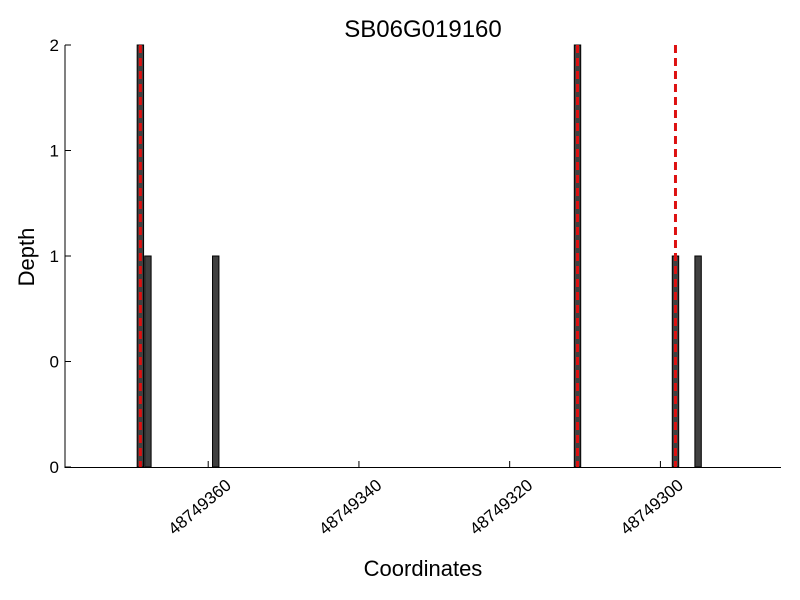  Describe the element at coordinates (423, 568) in the screenshot. I see `x-axis-label: Coordinates` at that location.